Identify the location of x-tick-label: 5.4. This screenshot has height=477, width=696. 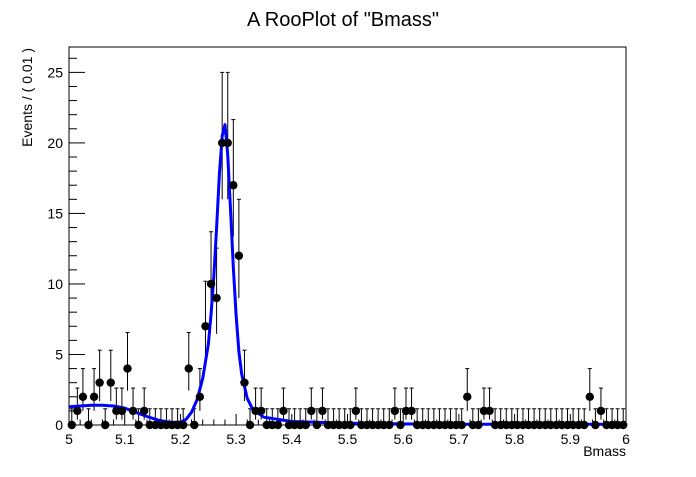
(292, 439).